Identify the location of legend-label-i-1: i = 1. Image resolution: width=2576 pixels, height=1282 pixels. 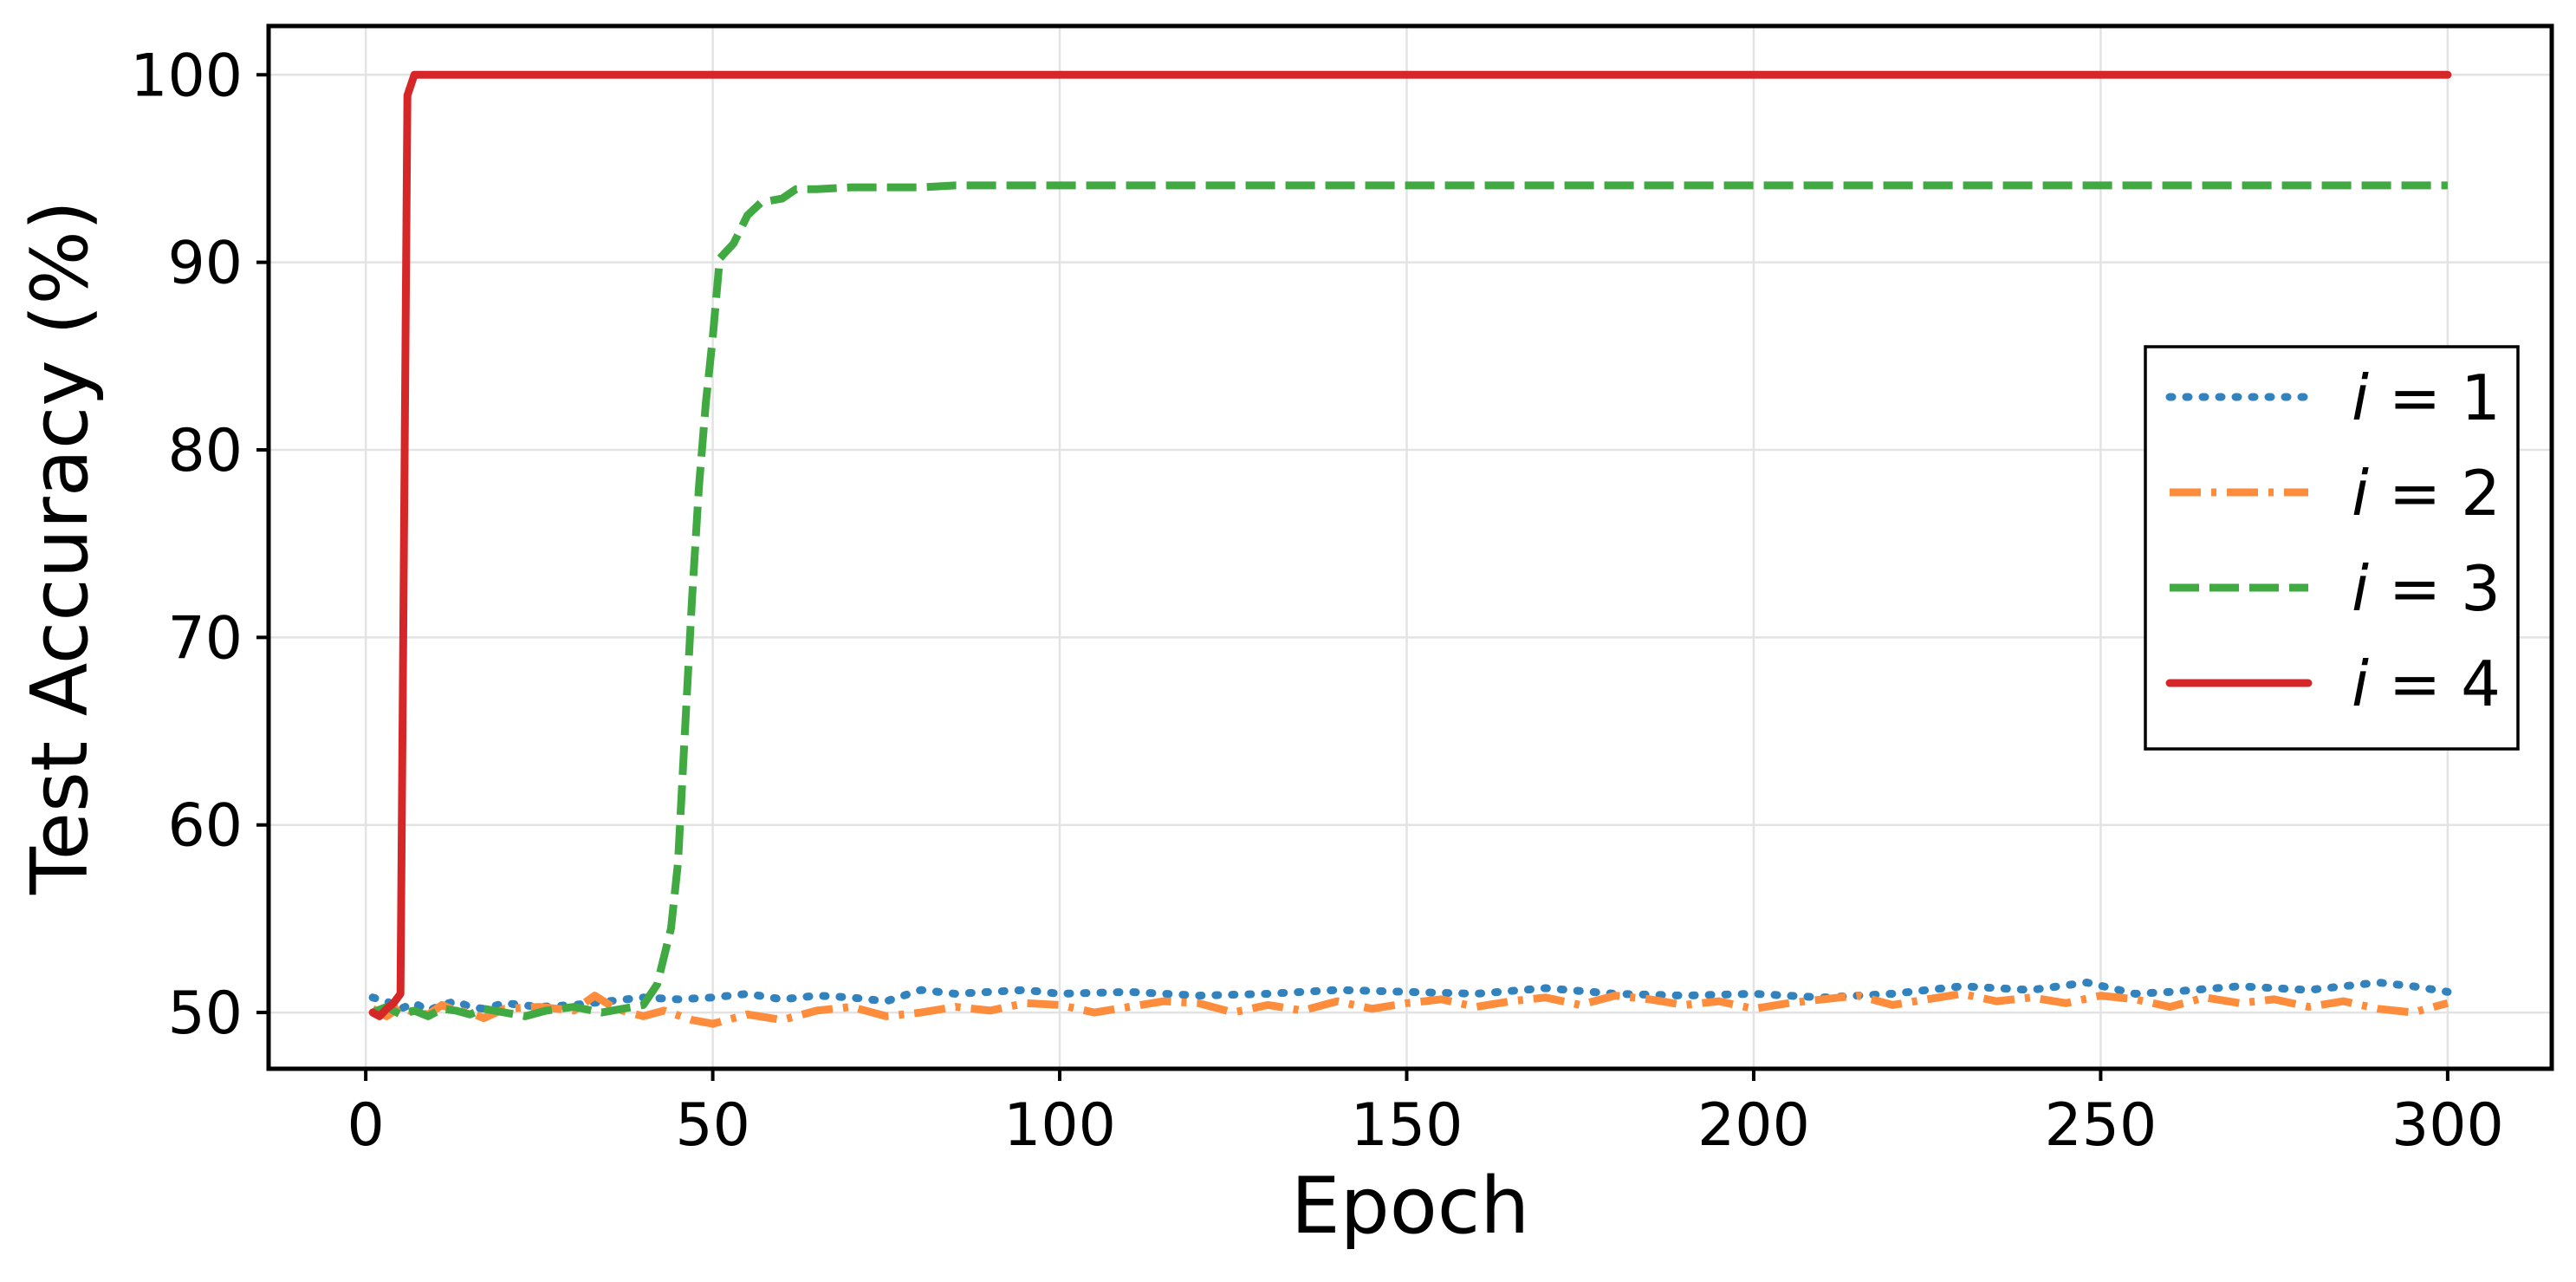
(2426, 397).